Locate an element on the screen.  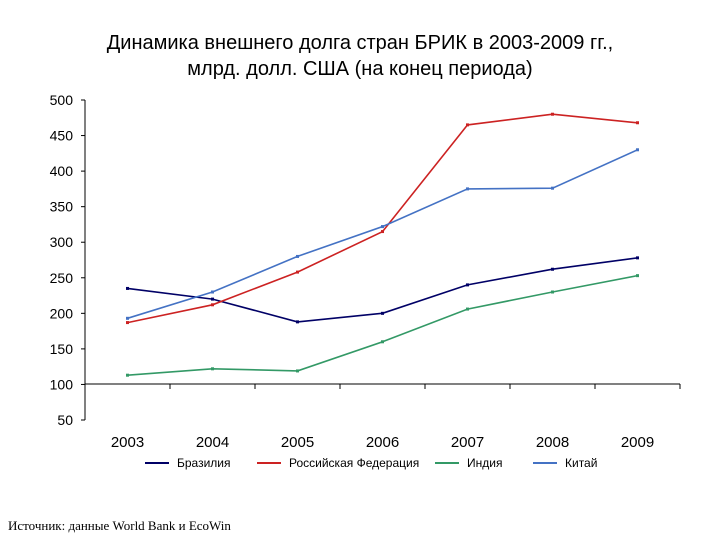
x-tick-label: 2006 is located at coordinates (382, 442).